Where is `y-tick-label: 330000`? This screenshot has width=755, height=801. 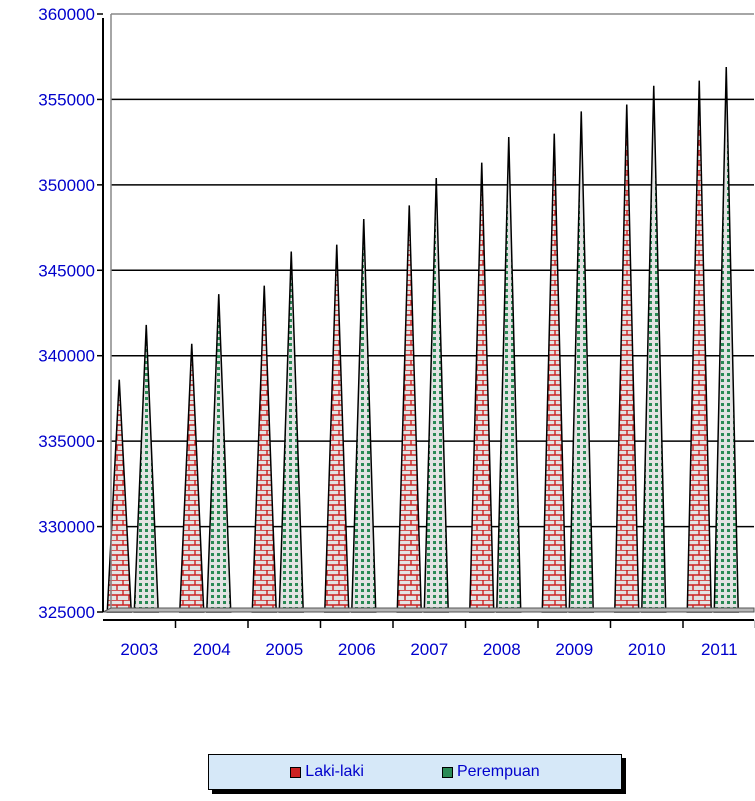 y-tick-label: 330000 is located at coordinates (66, 527).